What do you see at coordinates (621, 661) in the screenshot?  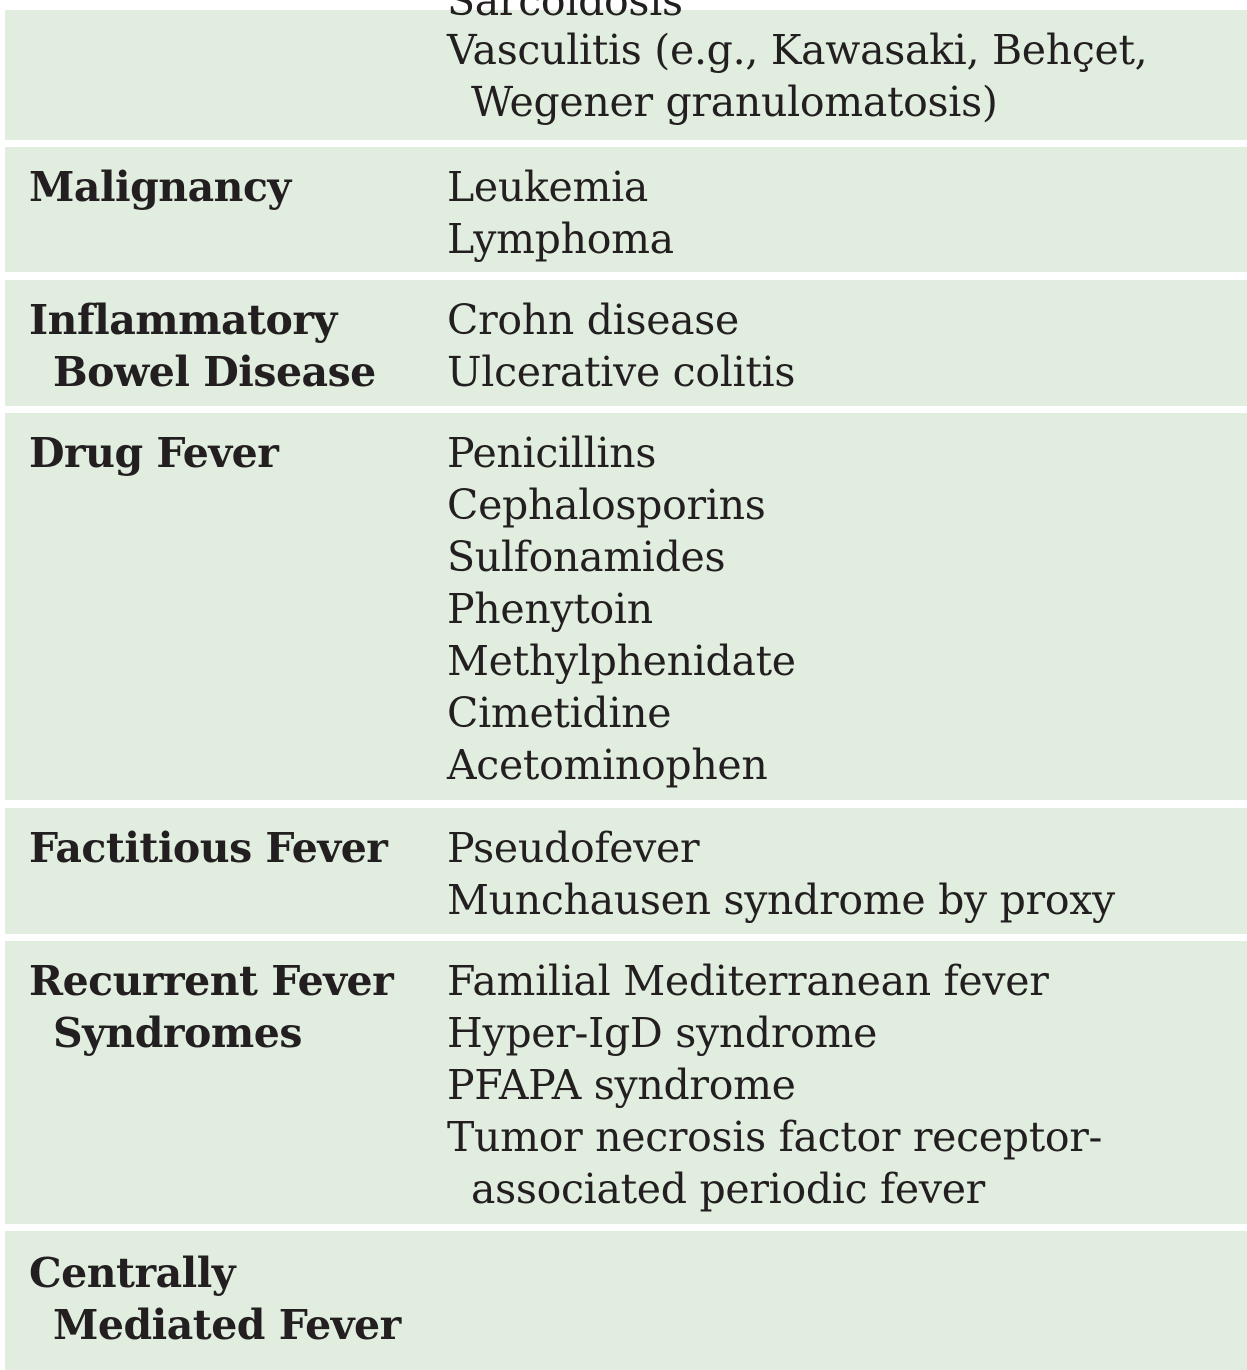 I see `list-item: Methylphenidate` at bounding box center [621, 661].